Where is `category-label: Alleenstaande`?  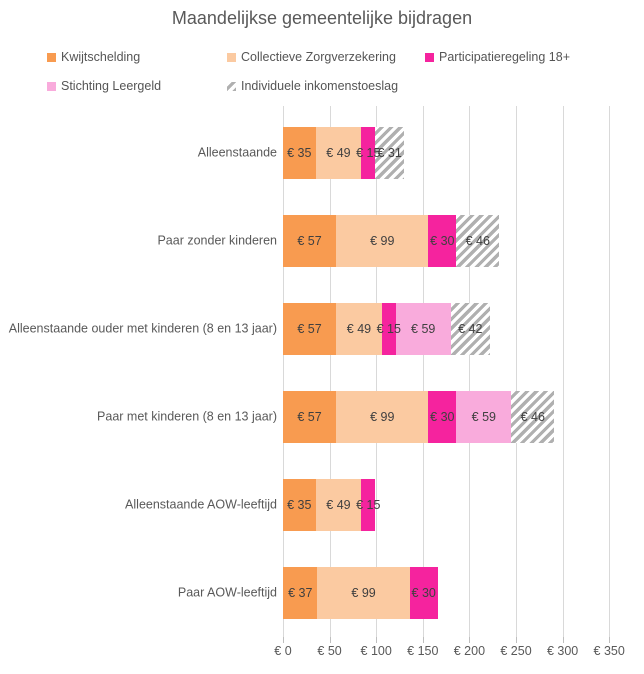
category-label: Alleenstaande is located at coordinates (237, 152).